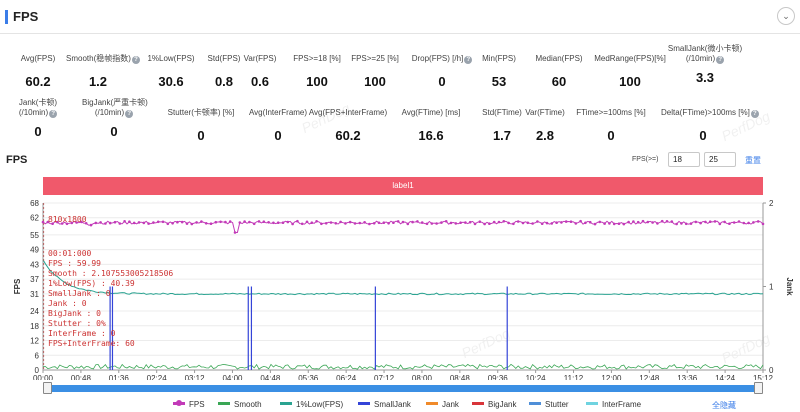 This screenshot has height=412, width=800. Describe the element at coordinates (498, 377) in the screenshot. I see `x-tick-label: 09:36` at that location.